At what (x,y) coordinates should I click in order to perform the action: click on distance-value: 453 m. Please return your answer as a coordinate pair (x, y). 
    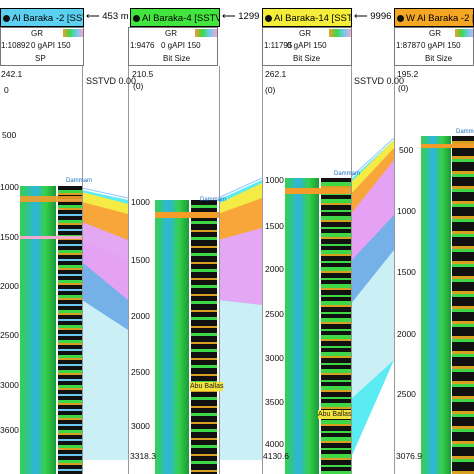
    Looking at the image, I should click on (115, 16).